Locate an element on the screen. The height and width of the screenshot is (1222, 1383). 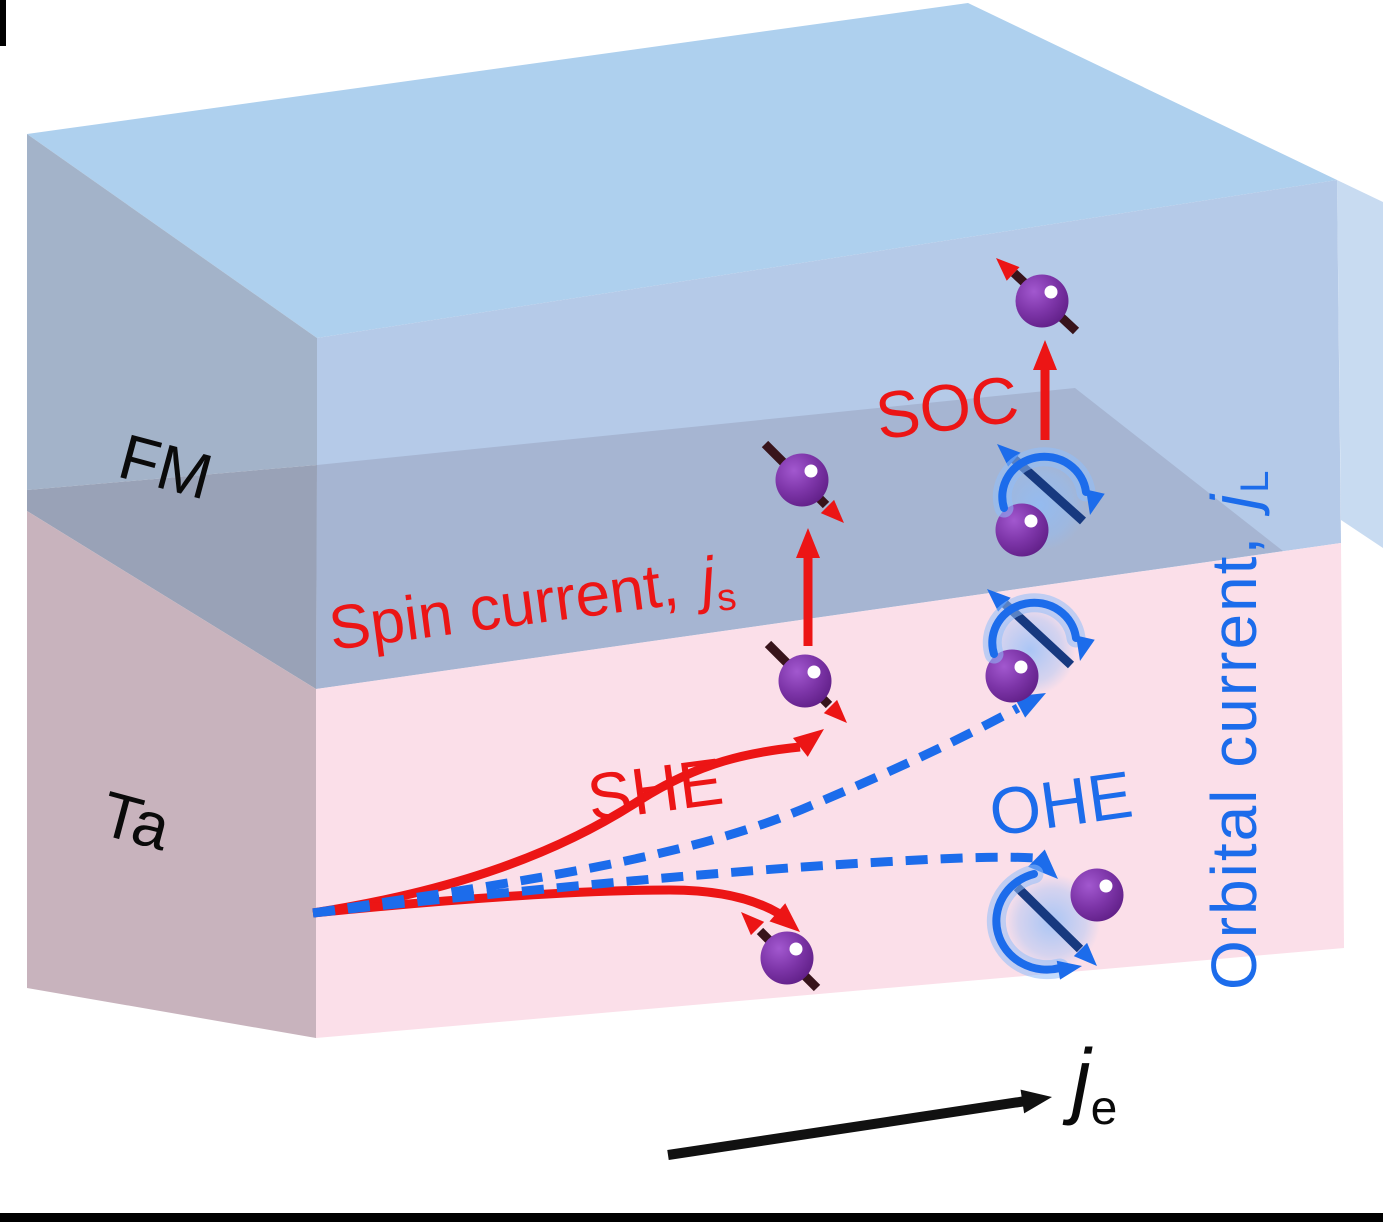
spin-electron-top is located at coordinates (1034, 293).